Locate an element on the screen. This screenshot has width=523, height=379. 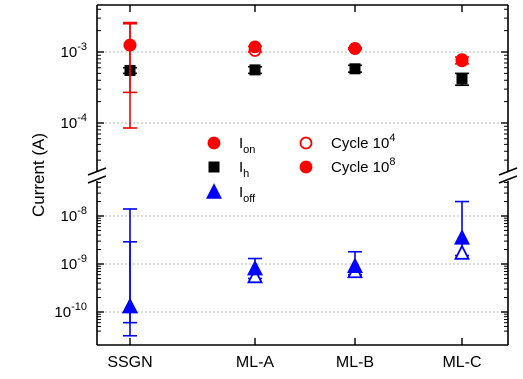
legend-label: Cycle 104 is located at coordinates (363, 142).